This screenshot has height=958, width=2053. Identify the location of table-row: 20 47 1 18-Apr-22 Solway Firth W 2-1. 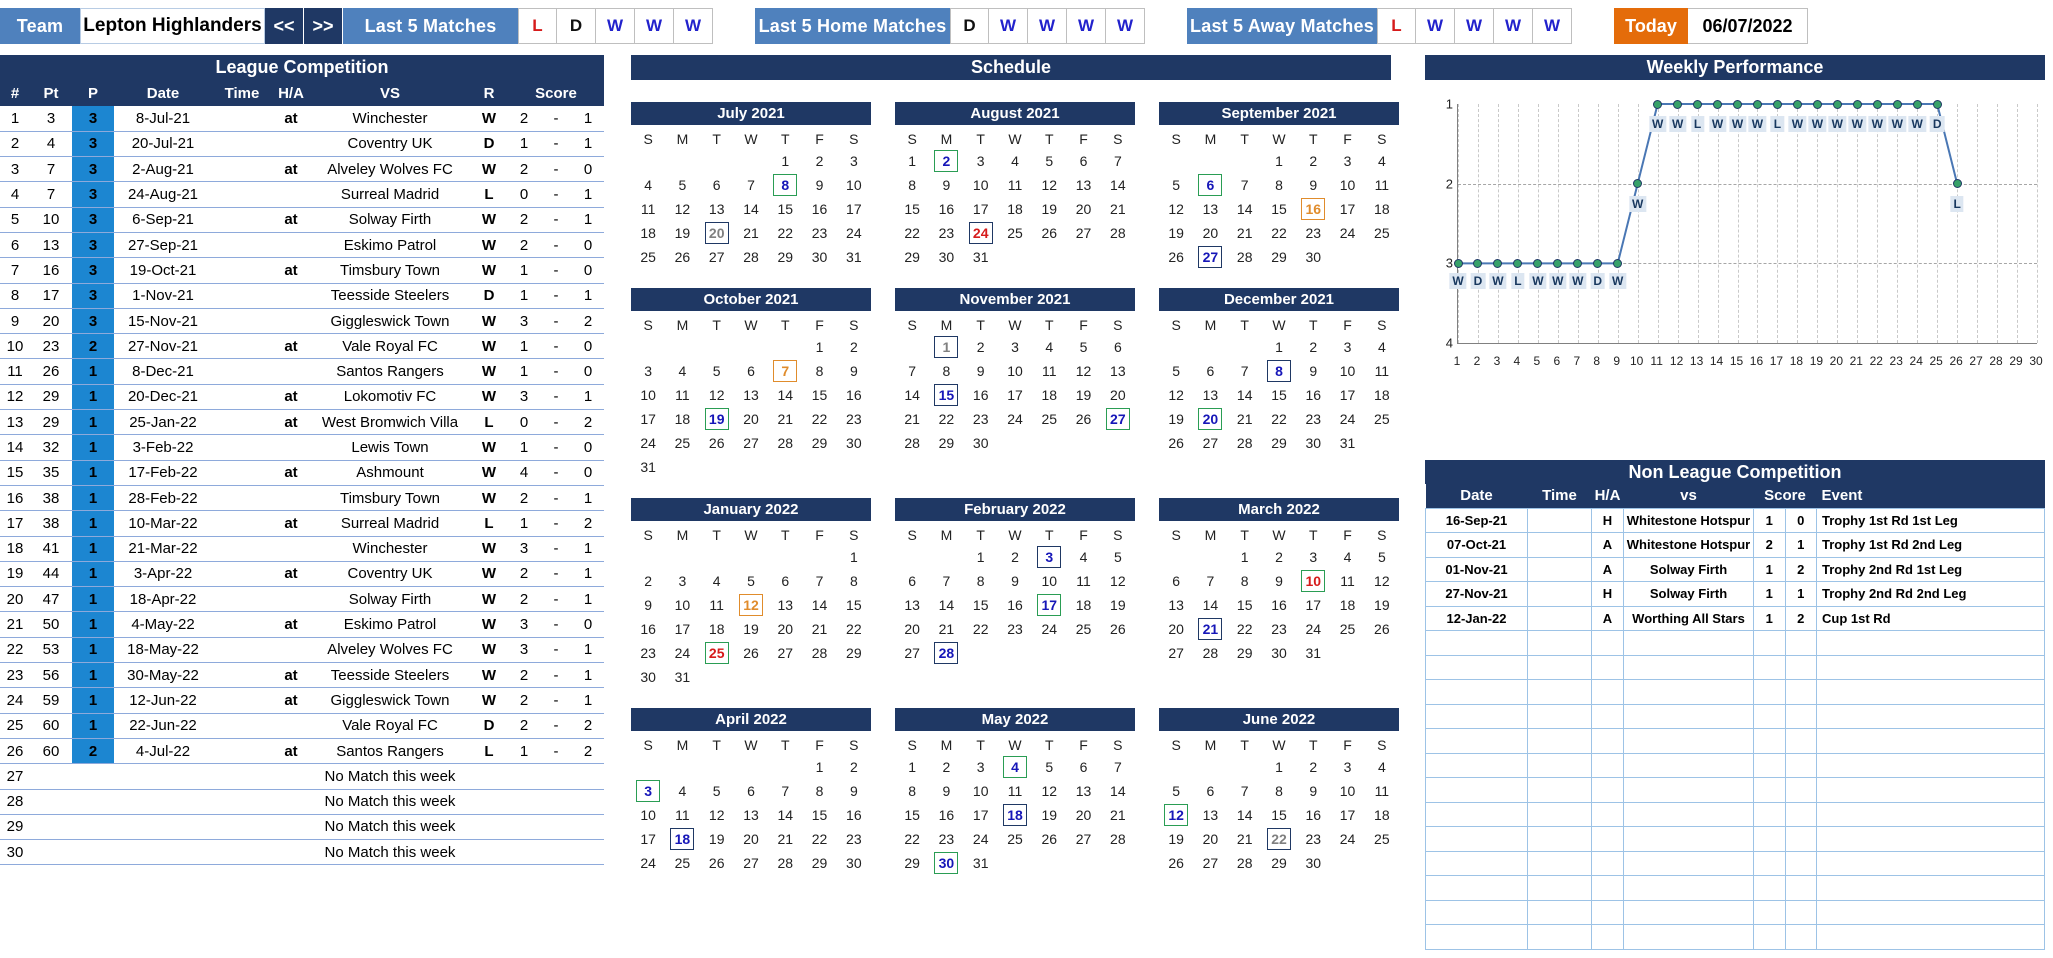
(302, 599).